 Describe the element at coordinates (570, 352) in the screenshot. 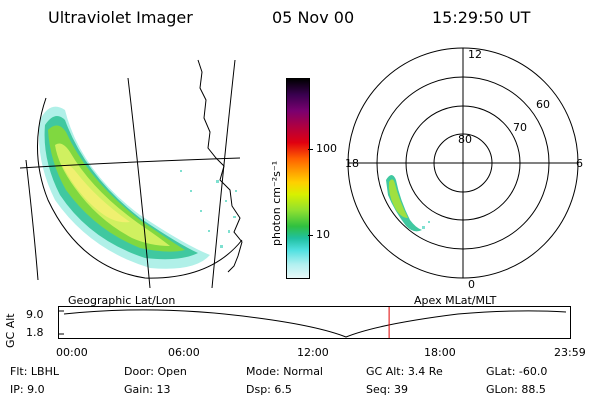

I see `xtick-2359: 23:59` at that location.